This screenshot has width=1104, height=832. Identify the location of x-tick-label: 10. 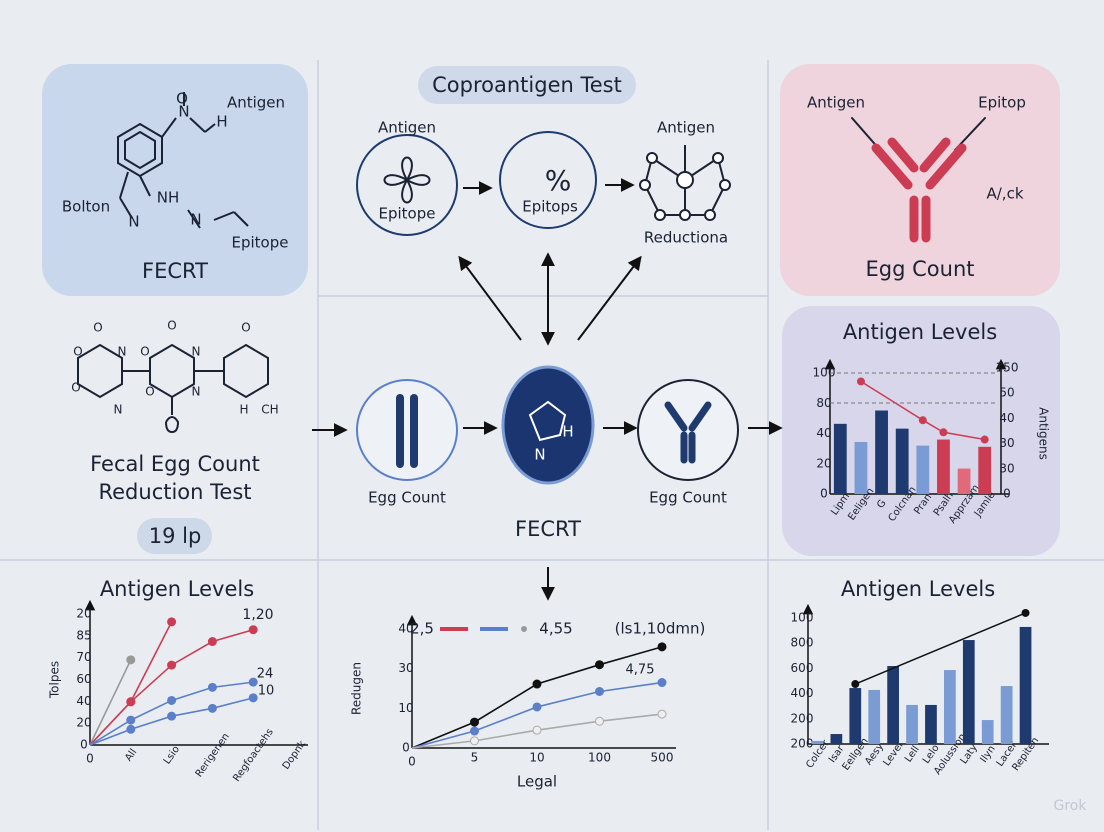
(536, 758).